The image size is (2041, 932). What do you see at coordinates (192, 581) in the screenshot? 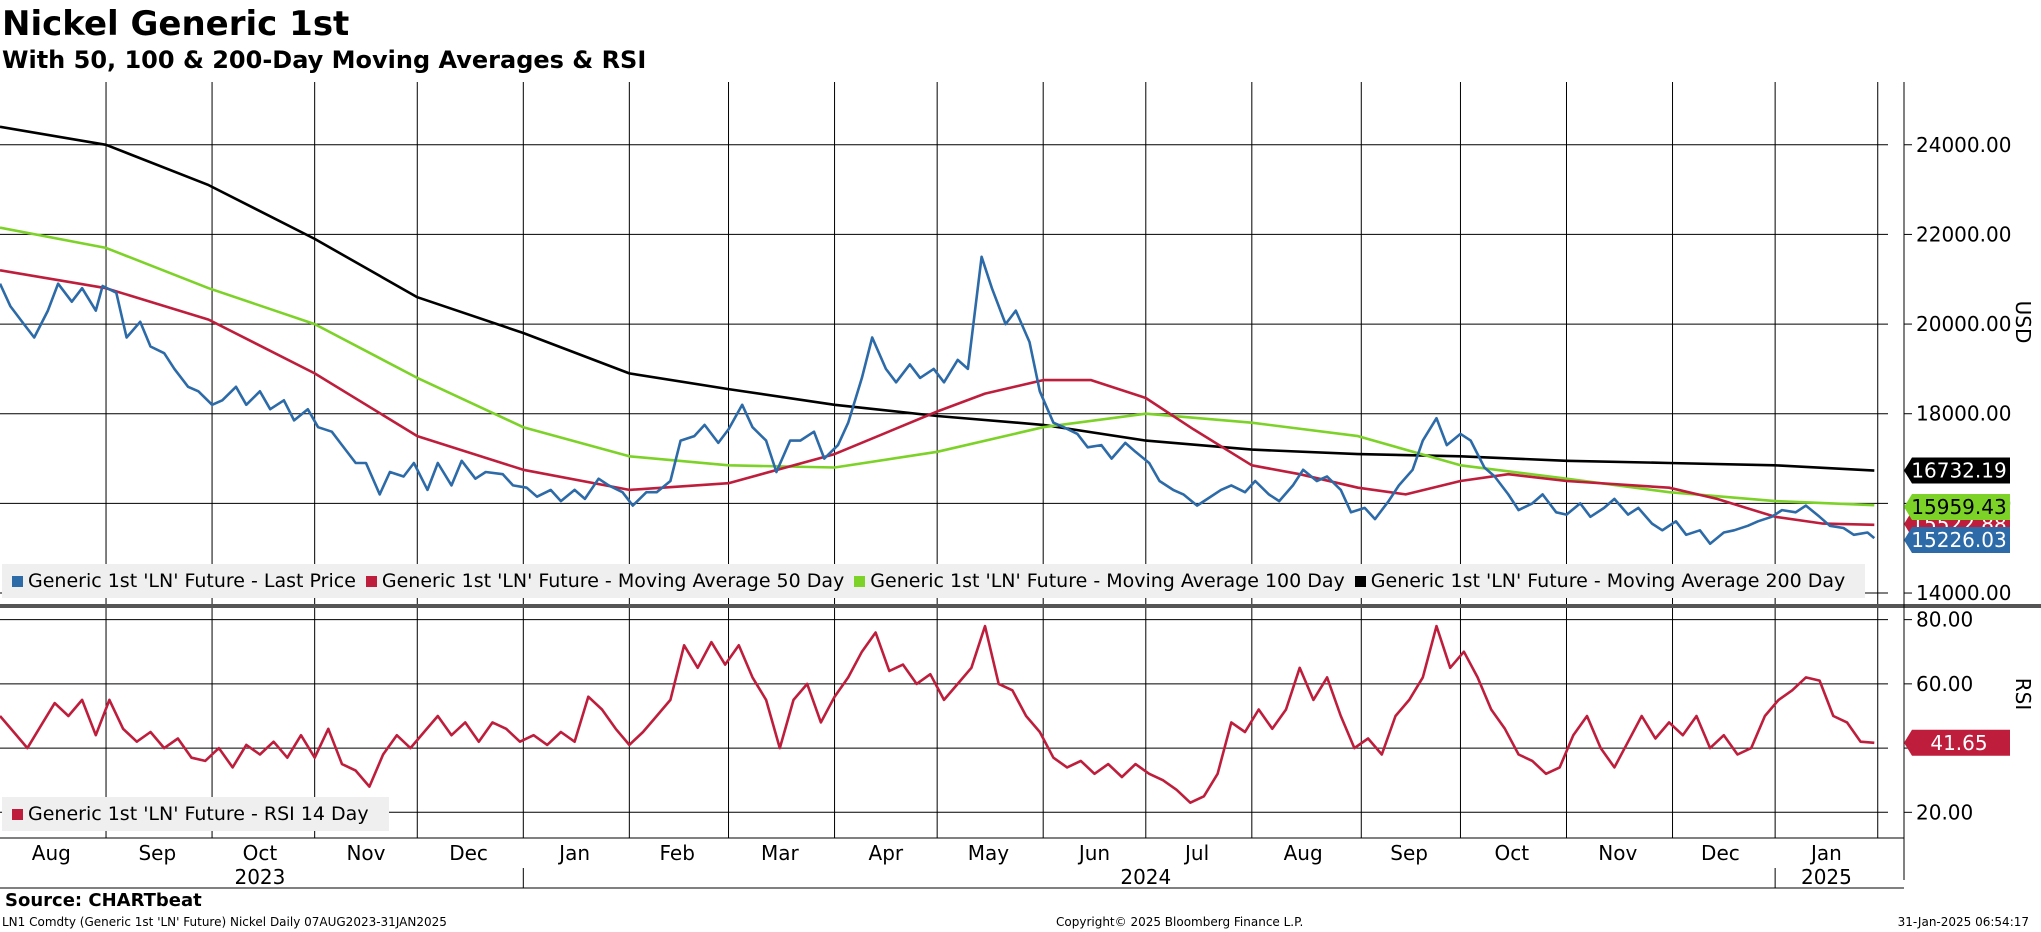
I see `legend-label: Generic 1st 'LN' Future - Last Price` at bounding box center [192, 581].